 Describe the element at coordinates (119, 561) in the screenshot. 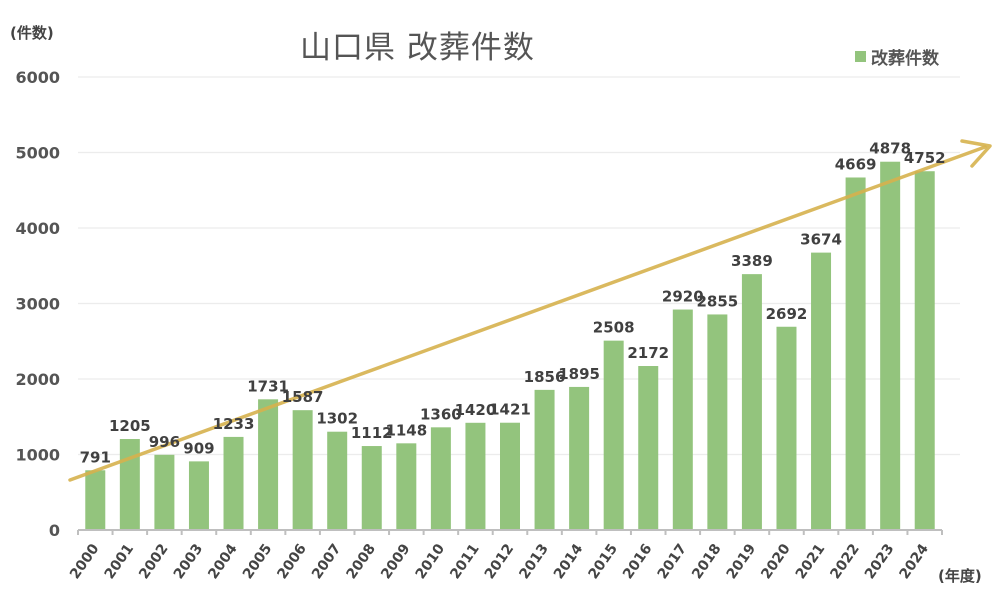

I see `x-tick-label: 2001` at that location.